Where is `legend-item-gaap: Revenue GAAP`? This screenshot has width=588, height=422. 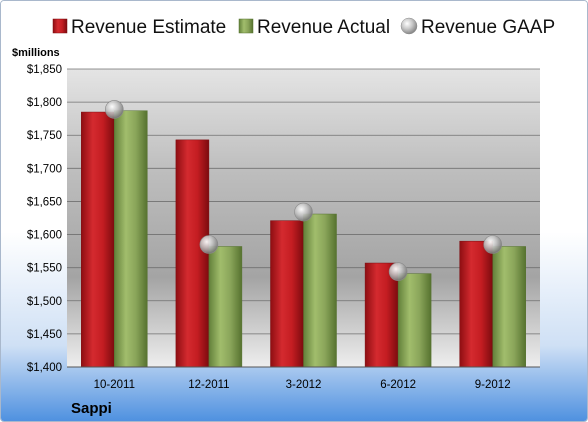
legend-item-gaap: Revenue GAAP is located at coordinates (477, 27).